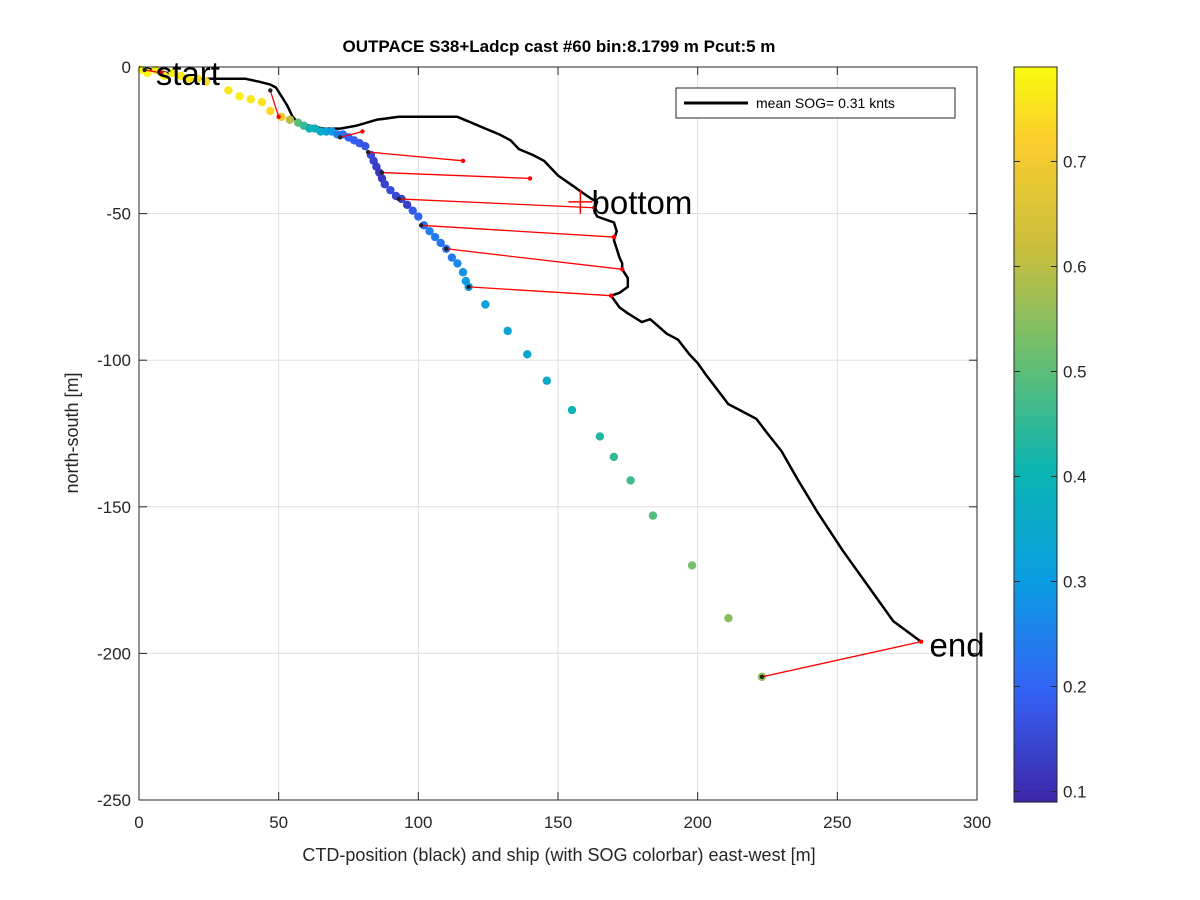 Image resolution: width=1200 pixels, height=900 pixels. What do you see at coordinates (697, 822) in the screenshot?
I see `x-tick-label: 200` at bounding box center [697, 822].